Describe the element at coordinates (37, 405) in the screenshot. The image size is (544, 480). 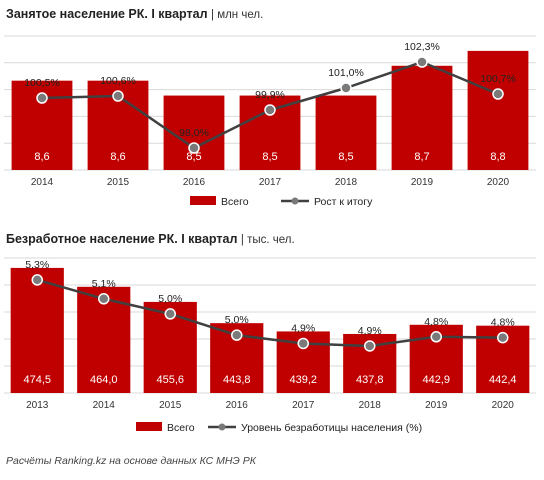
I see `chart2-x-tick-label: 2013` at that location.